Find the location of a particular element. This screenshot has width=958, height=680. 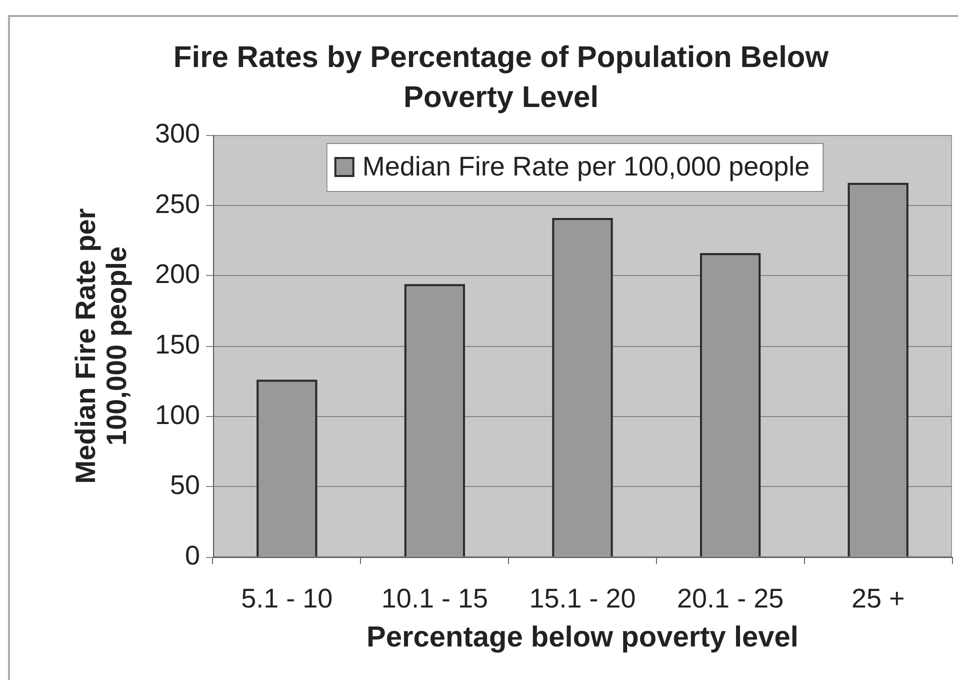

x-tick-label: 25 + is located at coordinates (878, 599).